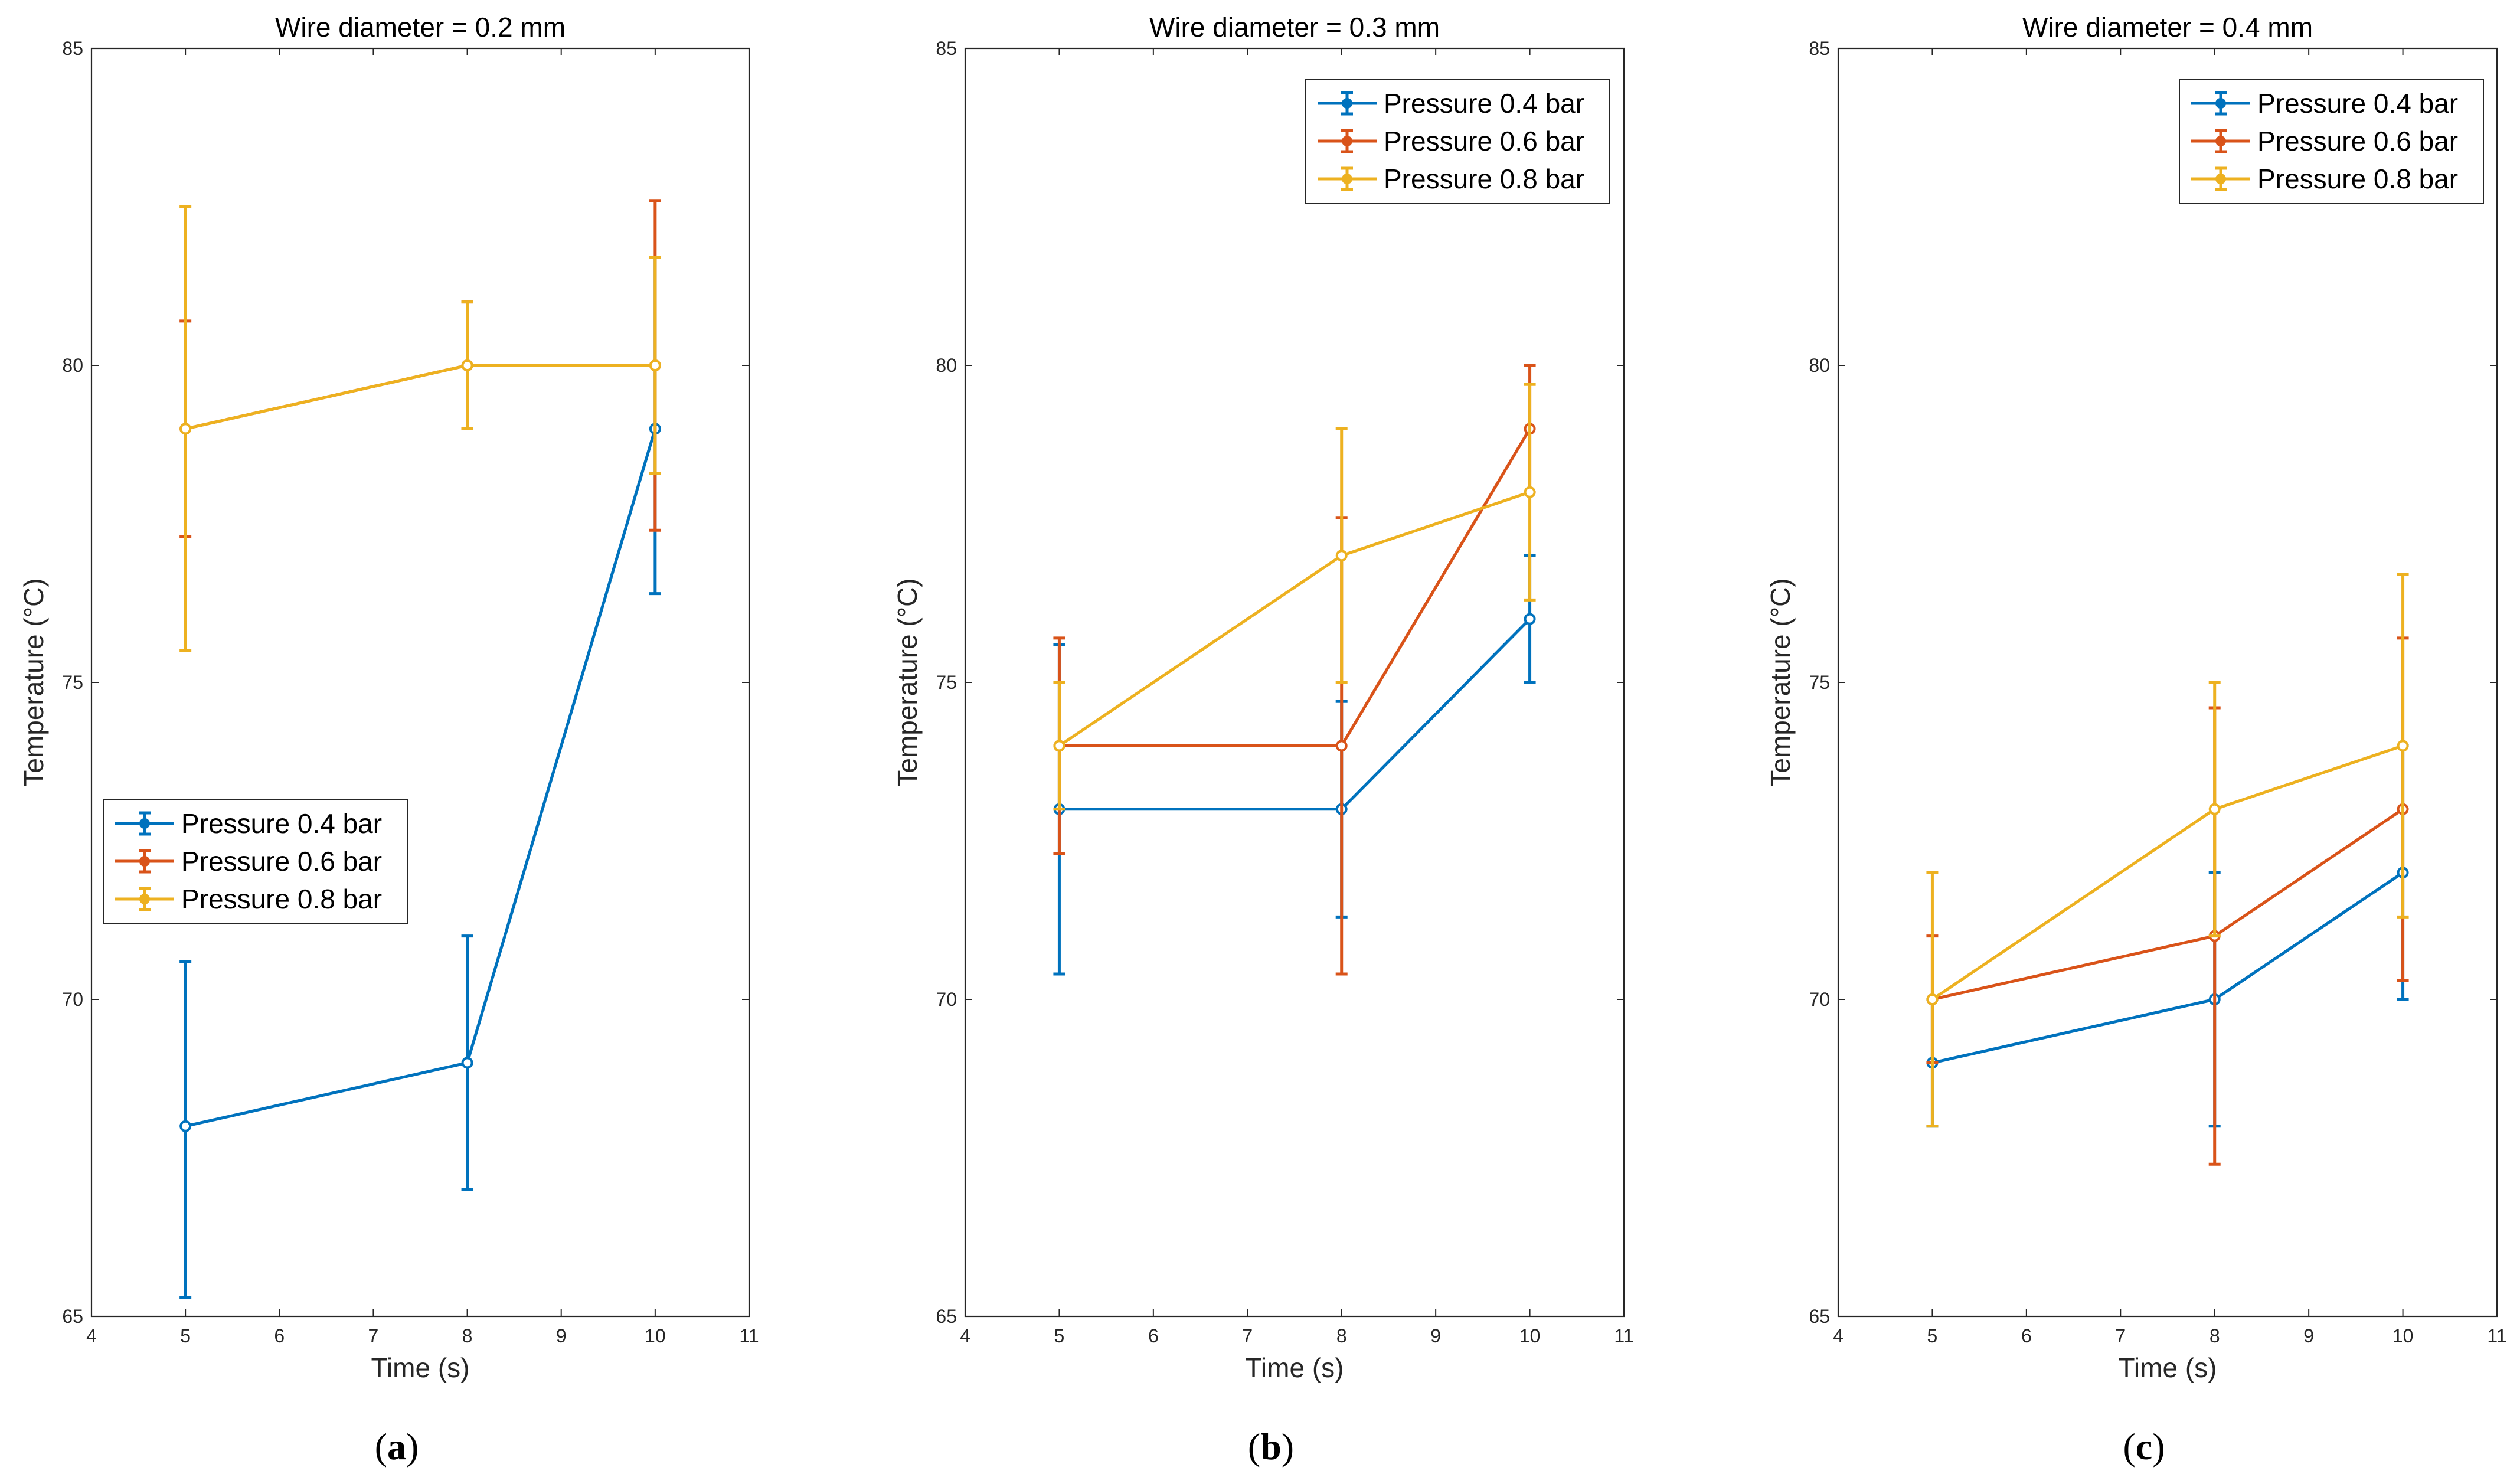  What do you see at coordinates (2144, 1447) in the screenshot?
I see `panel-letter: (c)` at bounding box center [2144, 1447].